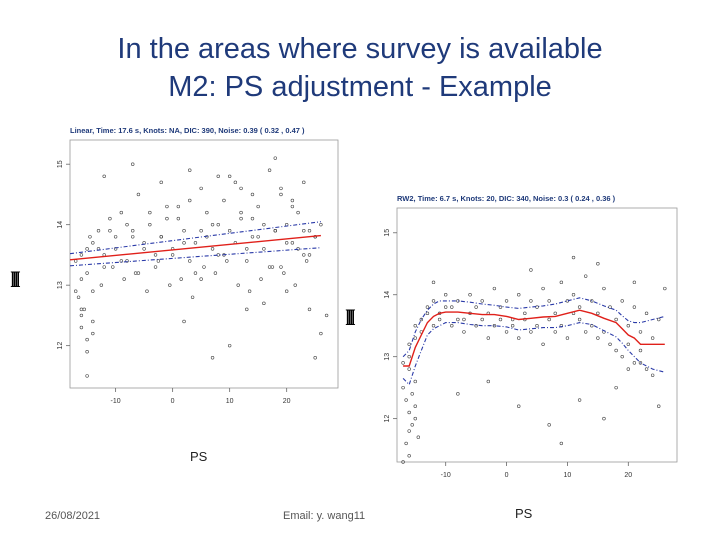  I want to click on ci-upper-line, so click(533, 327).